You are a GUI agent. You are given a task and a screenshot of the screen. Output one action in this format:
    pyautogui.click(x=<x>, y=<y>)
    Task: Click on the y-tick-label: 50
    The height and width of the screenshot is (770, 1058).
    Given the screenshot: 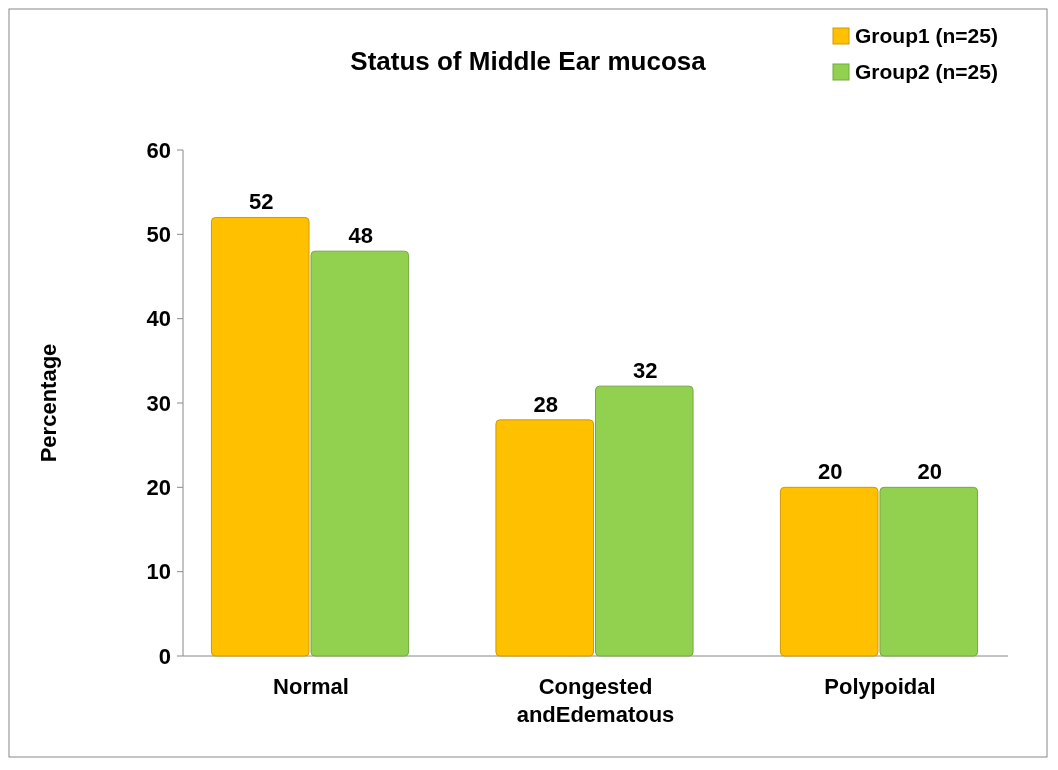 What is the action you would take?
    pyautogui.click(x=158, y=235)
    